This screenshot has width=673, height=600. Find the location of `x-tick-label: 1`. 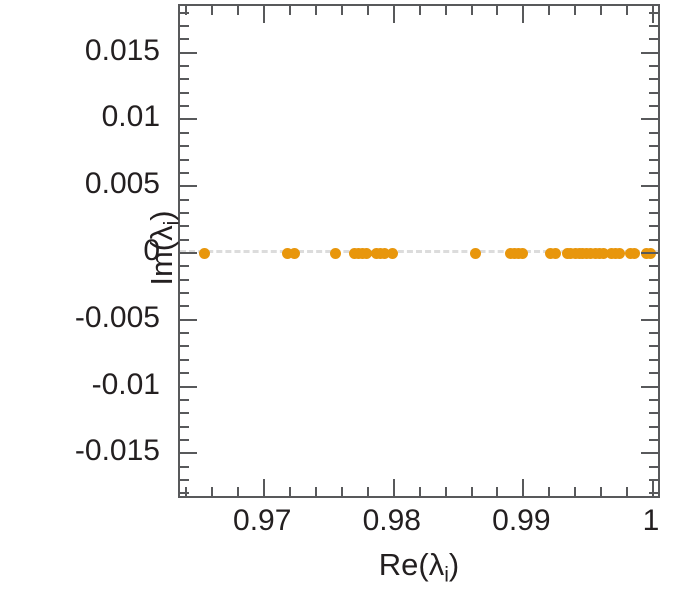

x-tick-label: 1 is located at coordinates (651, 520).